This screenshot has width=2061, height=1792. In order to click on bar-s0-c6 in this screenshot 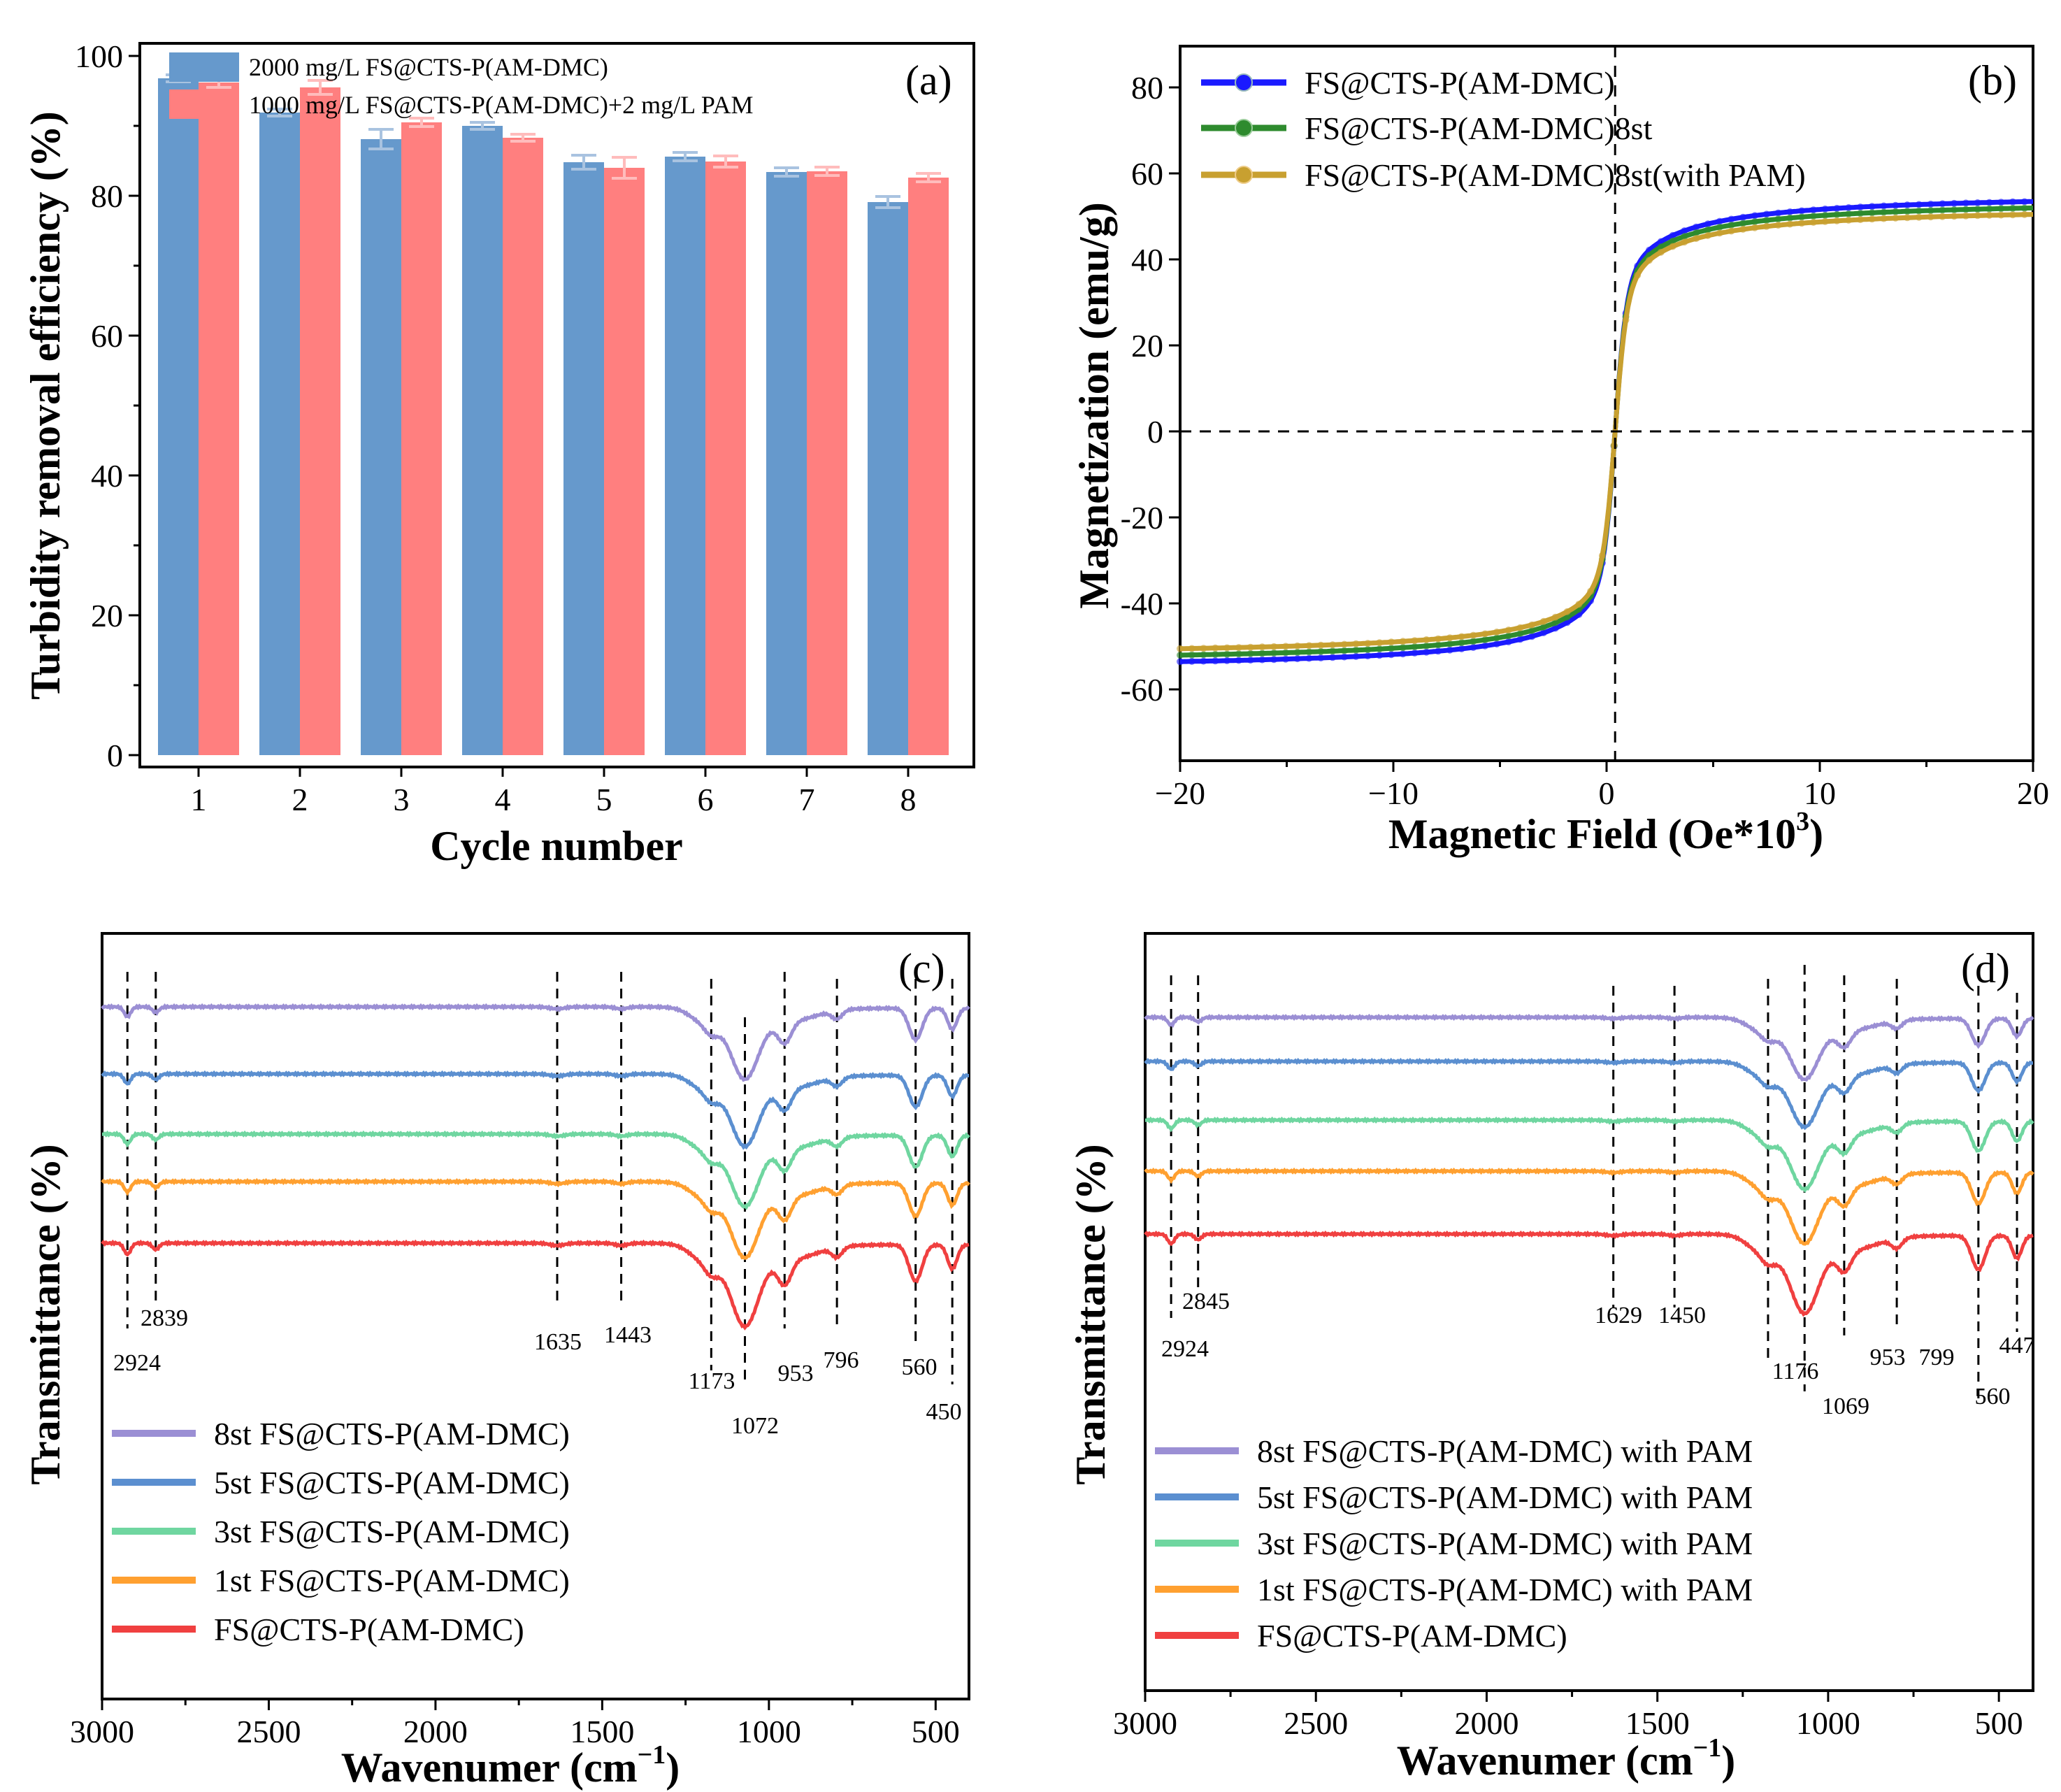, I will do `click(685, 456)`.